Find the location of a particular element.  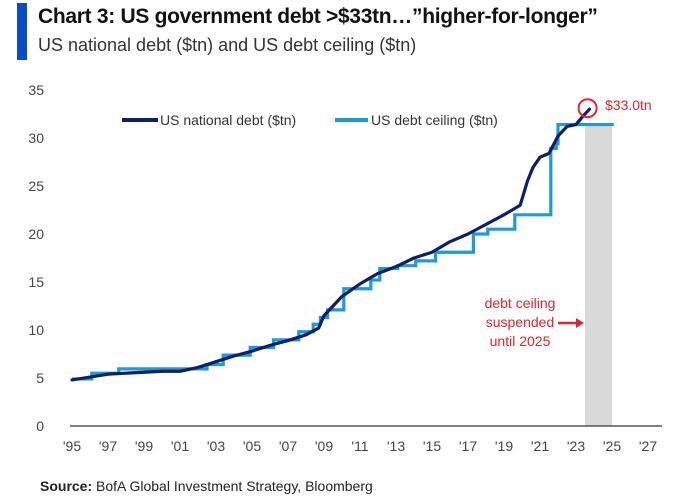

y-tick-label: 30 is located at coordinates (36, 138).